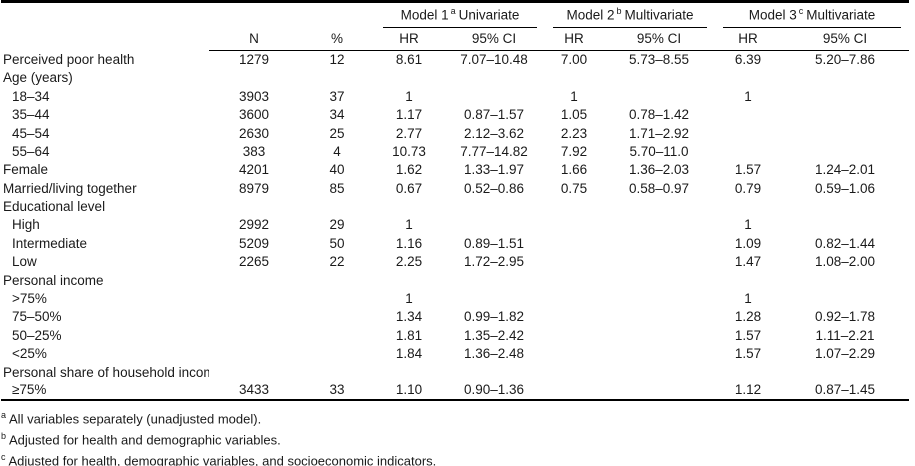 This screenshot has width=915, height=466. Describe the element at coordinates (748, 390) in the screenshot. I see `cell-model3-hr: 1.12` at that location.